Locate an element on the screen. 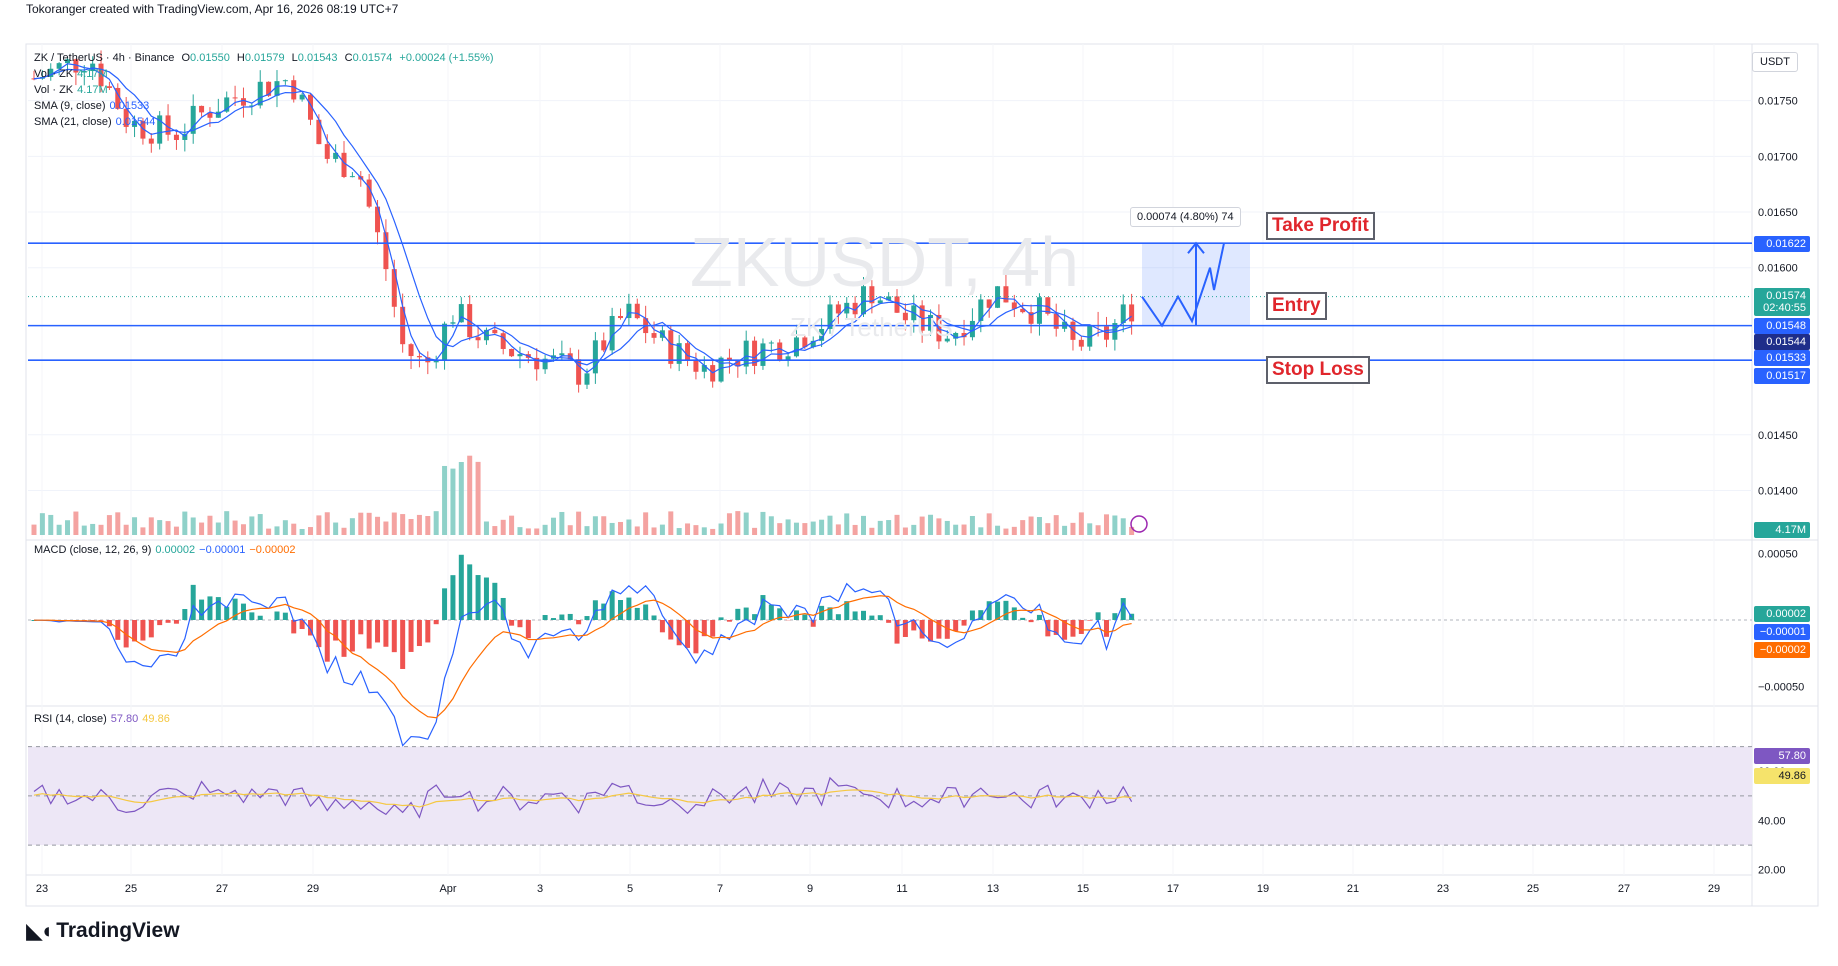 The width and height of the screenshot is (1838, 966). time-tick-label: 23 is located at coordinates (1443, 889).